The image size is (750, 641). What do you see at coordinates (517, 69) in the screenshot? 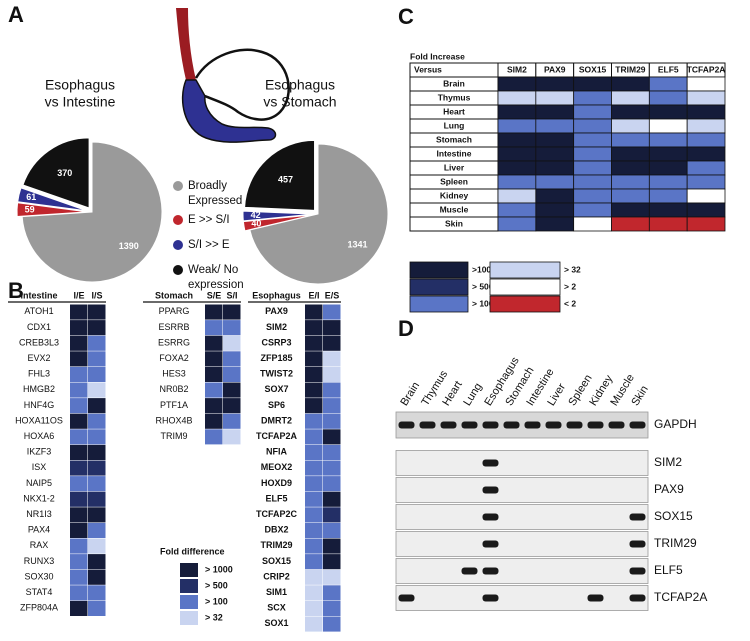
I see `column-header: SIM2` at bounding box center [517, 69].